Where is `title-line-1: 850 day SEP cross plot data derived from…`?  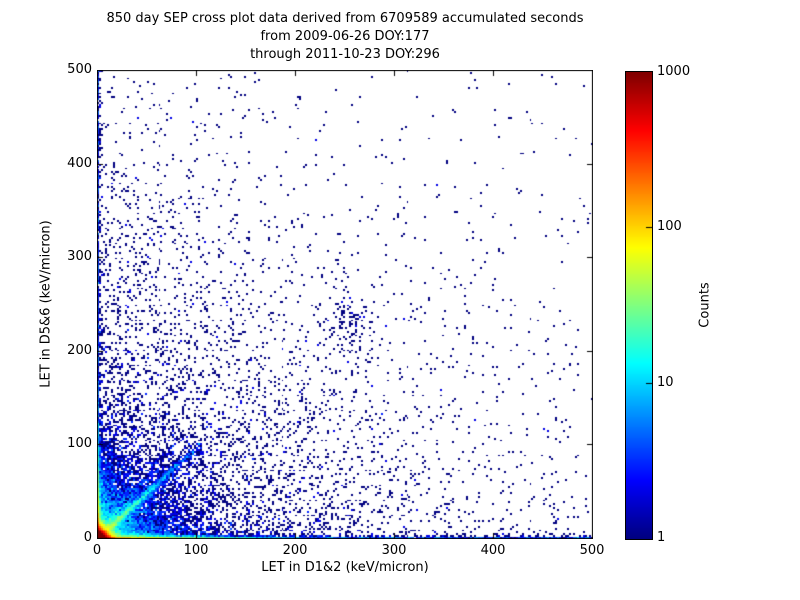 title-line-1: 850 day SEP cross plot data derived from… is located at coordinates (345, 18).